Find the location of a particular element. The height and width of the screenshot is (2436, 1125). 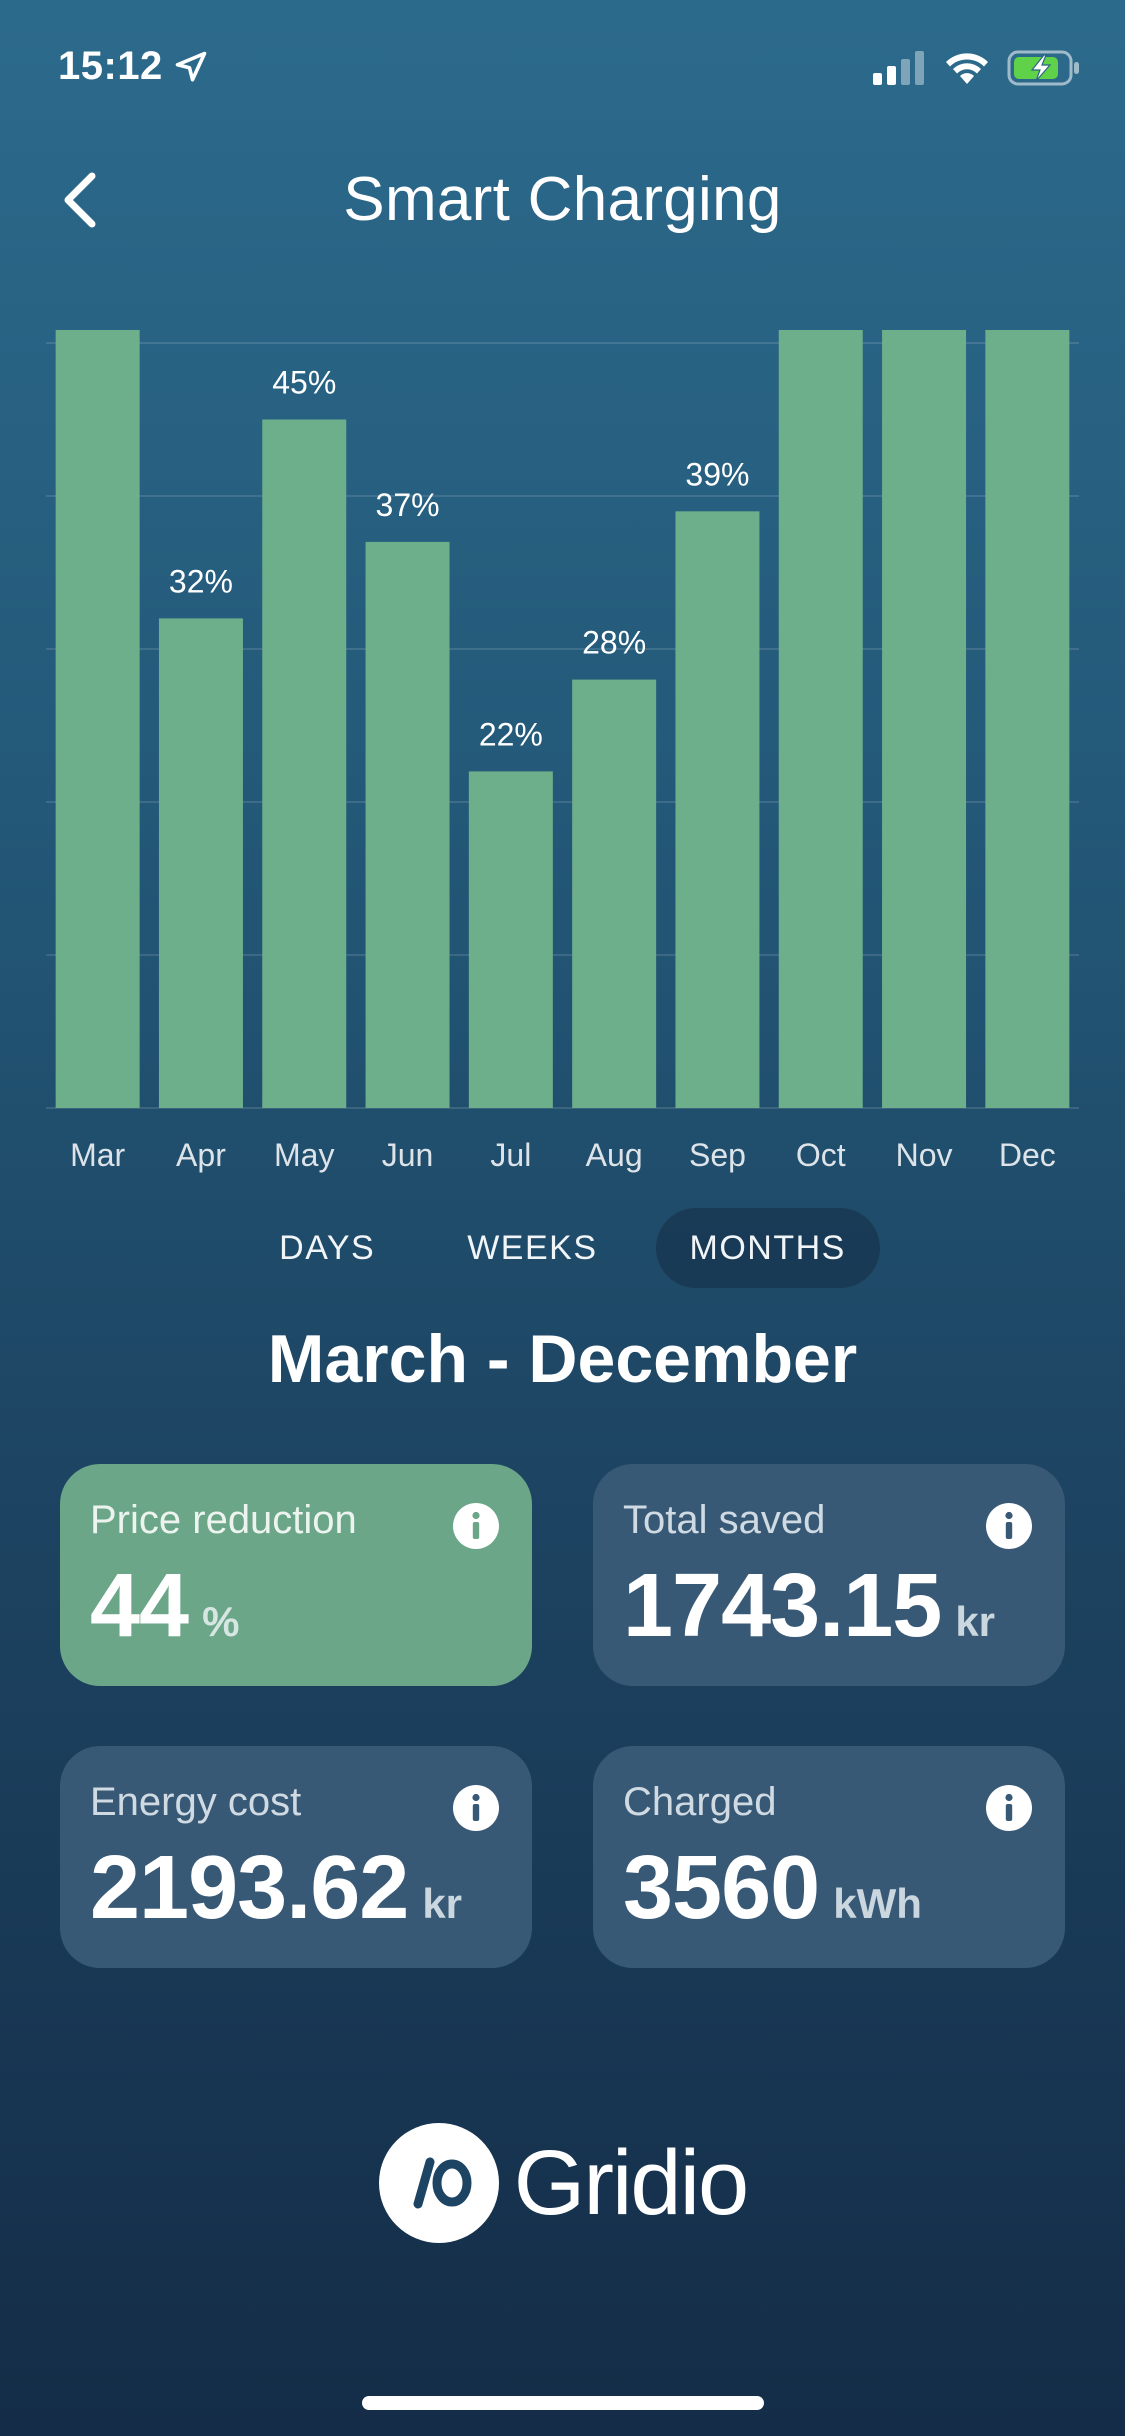

clock: 15:12 is located at coordinates (110, 66).